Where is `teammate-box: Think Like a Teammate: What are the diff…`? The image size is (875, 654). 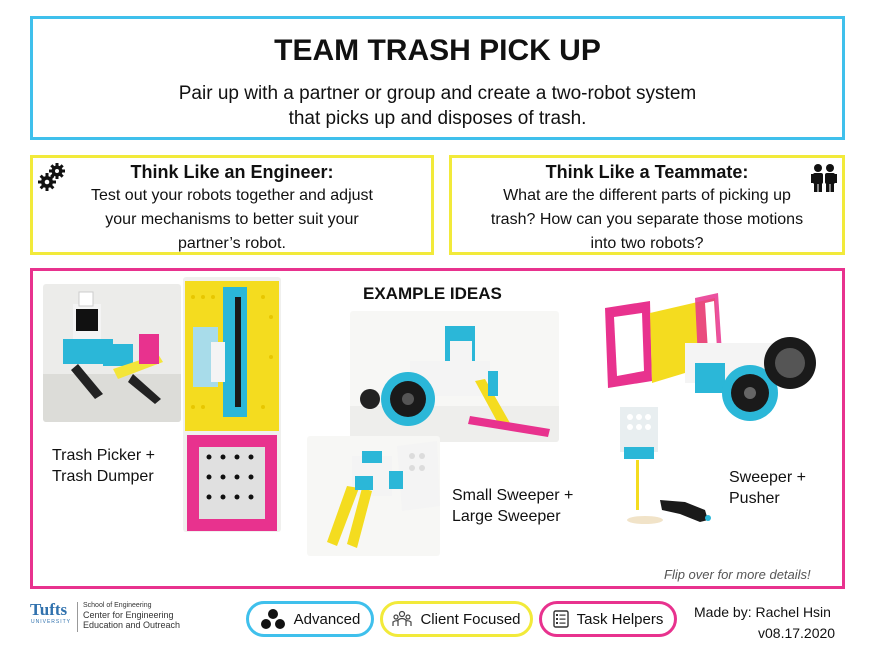 teammate-box: Think Like a Teammate: What are the diff… is located at coordinates (647, 205).